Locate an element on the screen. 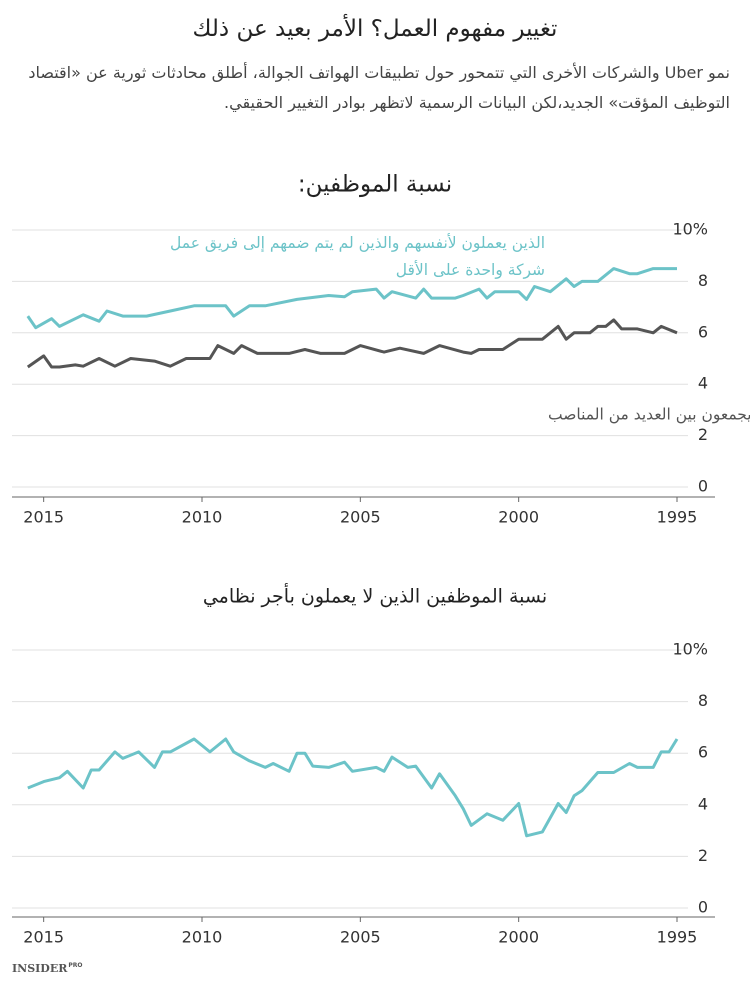 The width and height of the screenshot is (750, 990). series-label: الذين يجمعون بين العديد من المناصب is located at coordinates (649, 415).